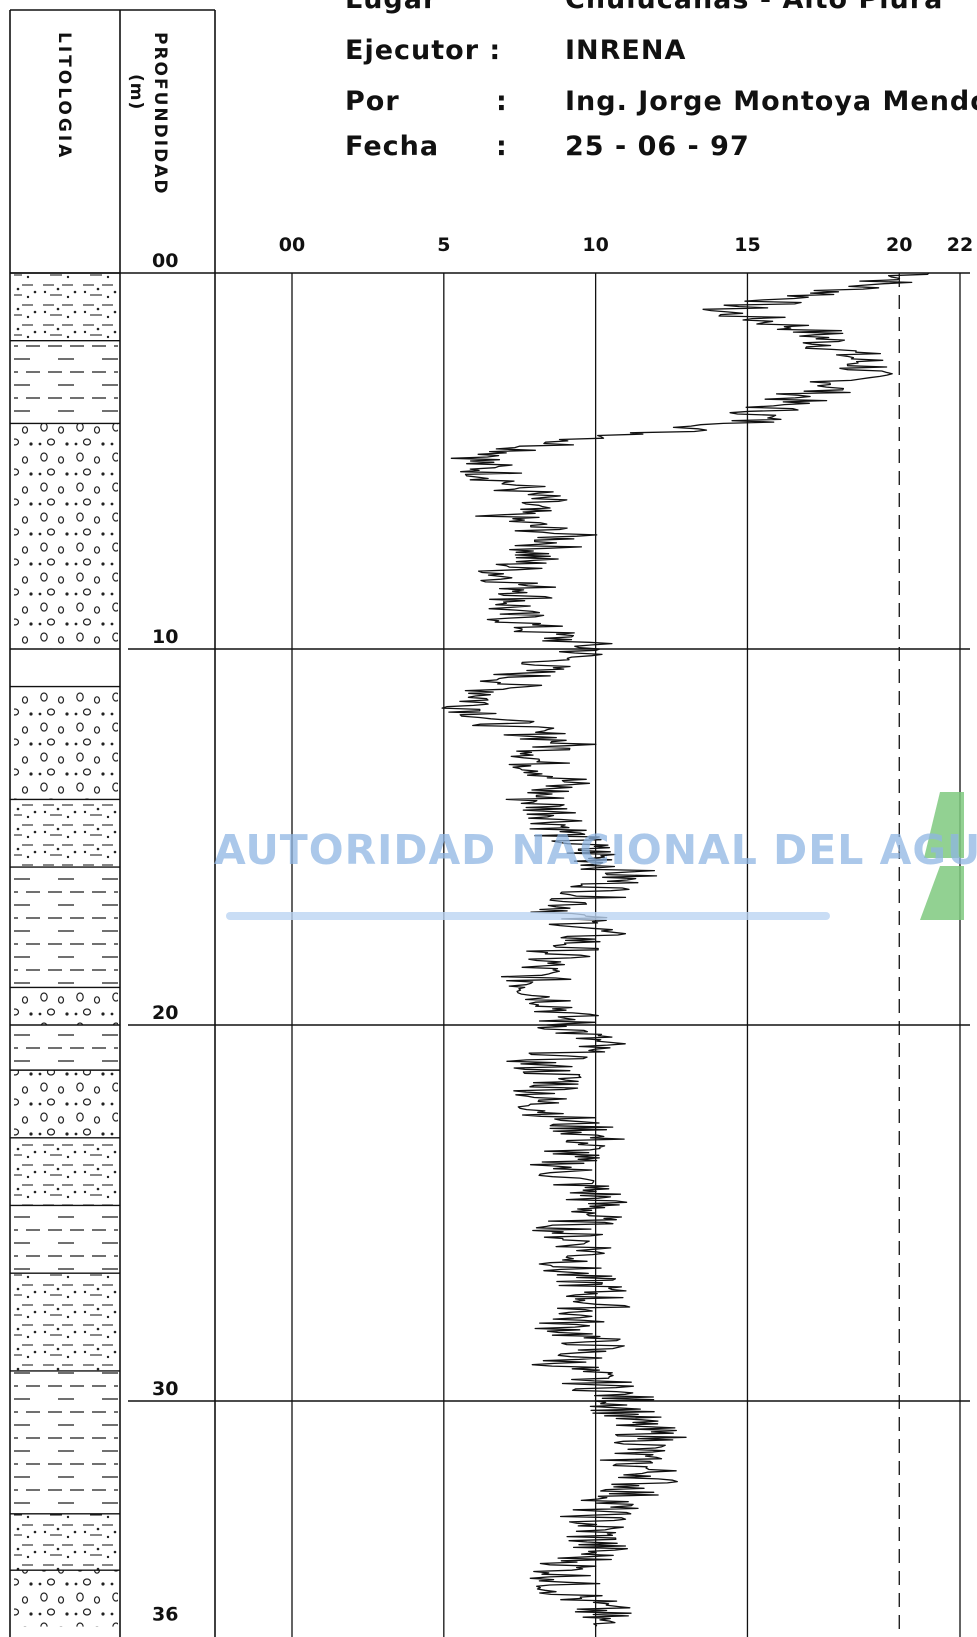 Image resolution: width=977 pixels, height=1637 pixels. I want to click on x-tick-label-5: 5, so click(443, 245).